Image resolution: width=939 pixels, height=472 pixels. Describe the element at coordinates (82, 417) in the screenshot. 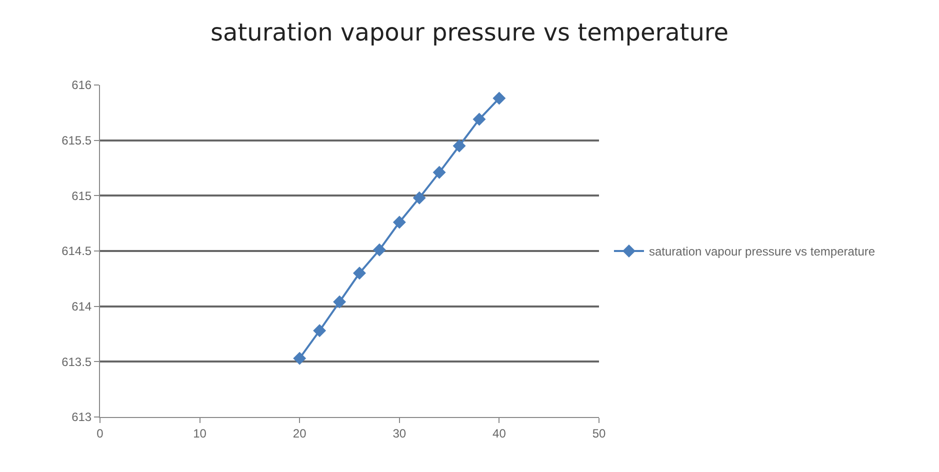

I see `y-tick-label: 613` at that location.